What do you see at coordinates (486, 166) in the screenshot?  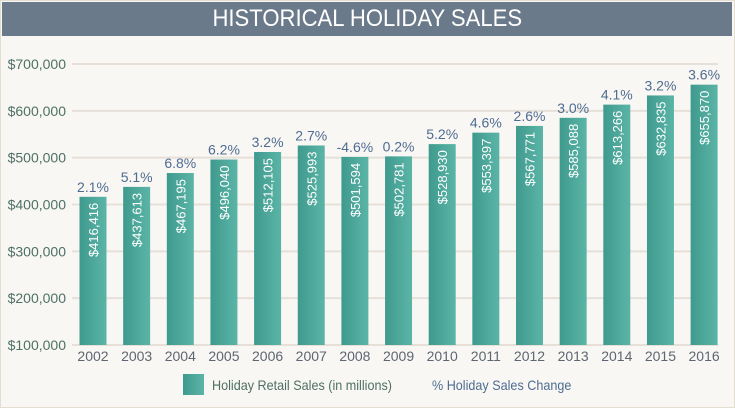 I see `bar-value-label: $553,397` at bounding box center [486, 166].